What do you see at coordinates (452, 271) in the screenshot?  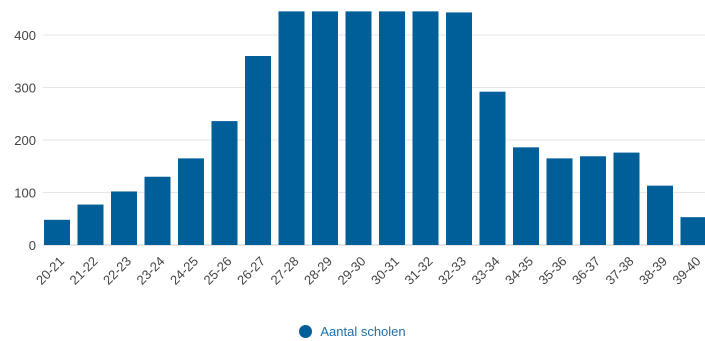 I see `x-tick-label: 32-33` at bounding box center [452, 271].